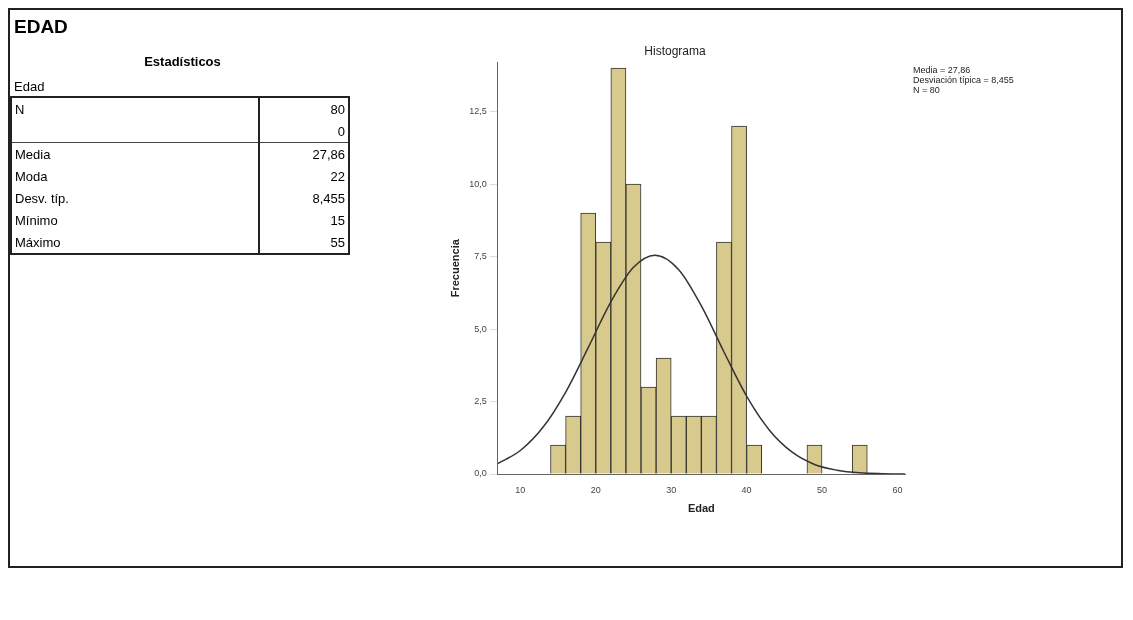 The image size is (1133, 620). Describe the element at coordinates (454, 268) in the screenshot. I see `y-axis-title: Frecuencia` at that location.